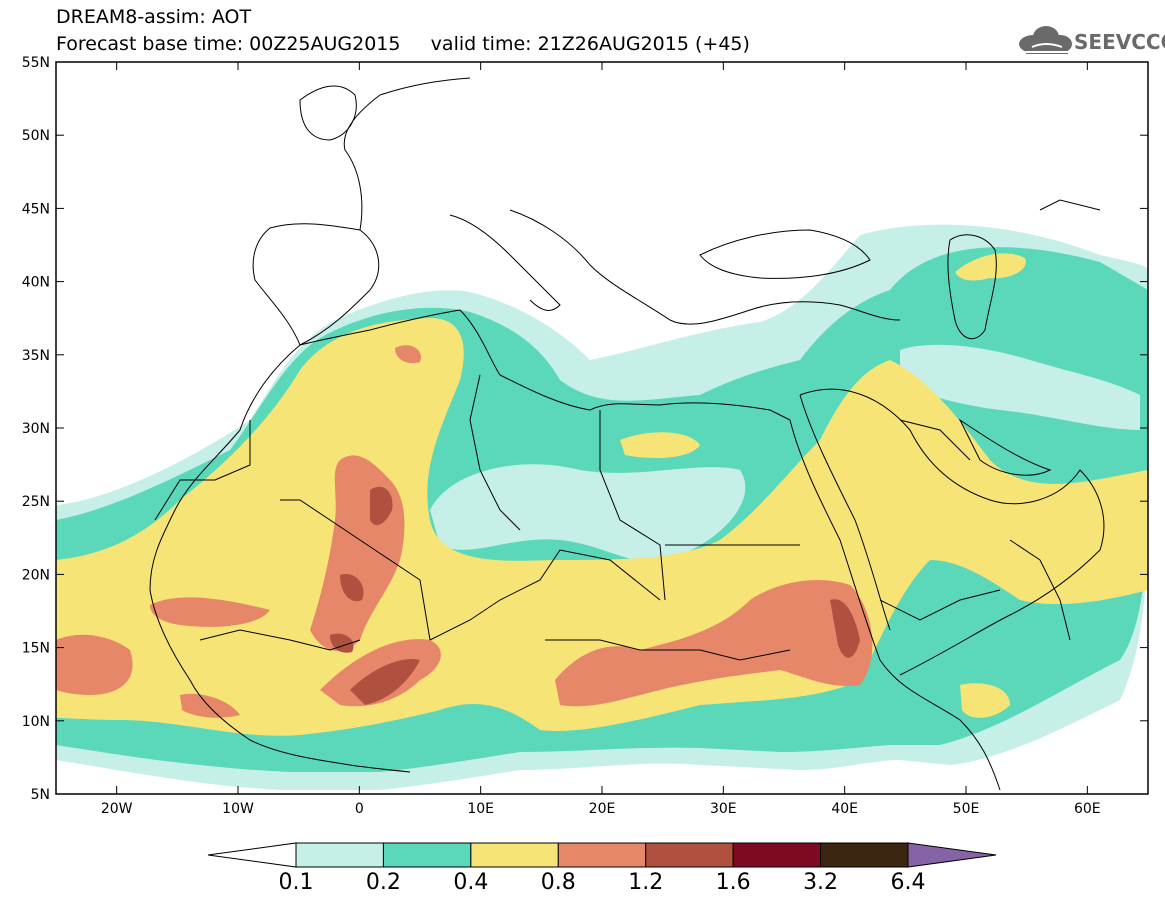 The height and width of the screenshot is (905, 1165). I want to click on lon-label: 60E, so click(1087, 809).